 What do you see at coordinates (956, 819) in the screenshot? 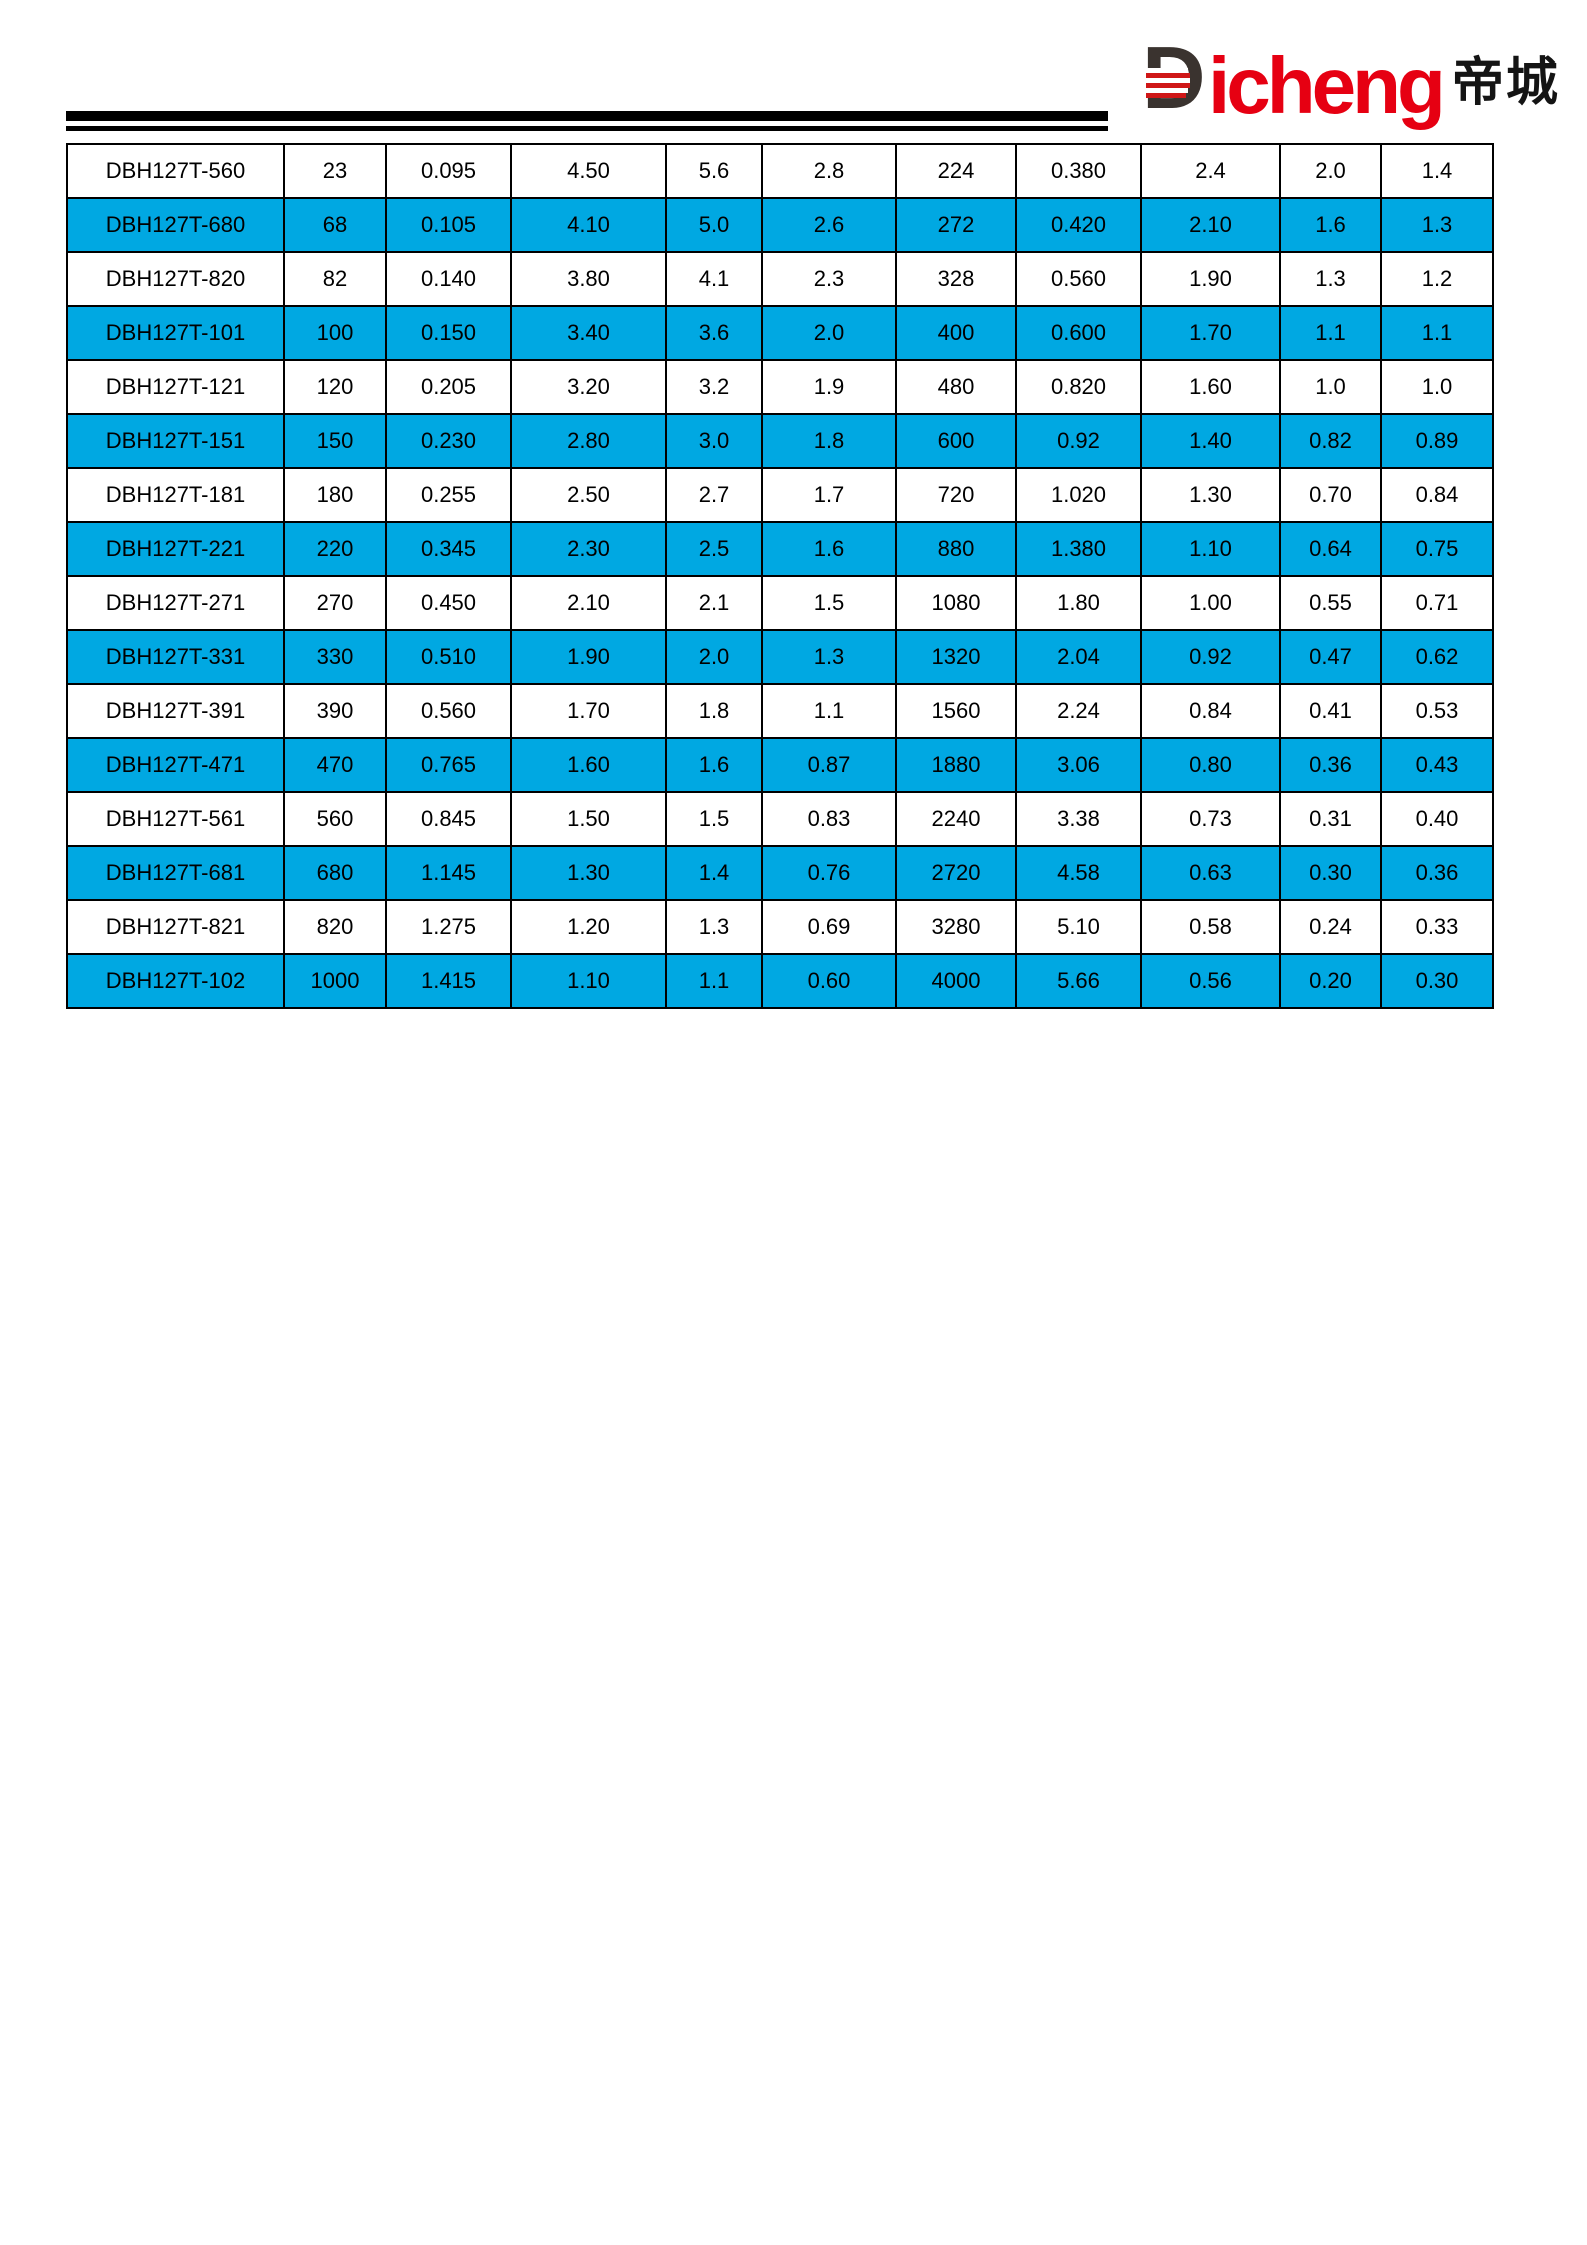
I see `value-cell: 2240` at bounding box center [956, 819].